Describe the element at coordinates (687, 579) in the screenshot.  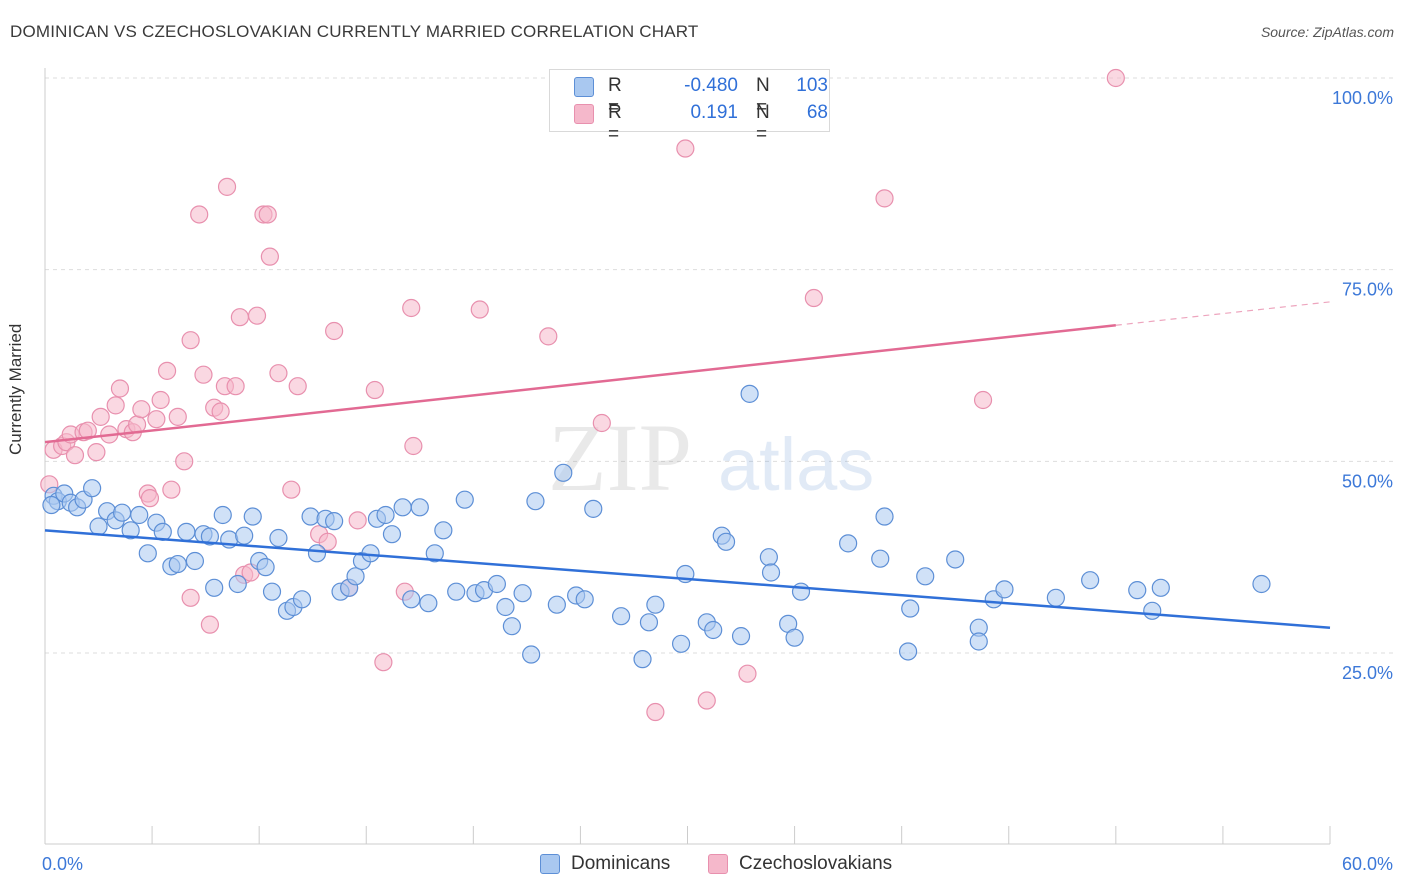
I see `trend-line-dominicans` at that location.